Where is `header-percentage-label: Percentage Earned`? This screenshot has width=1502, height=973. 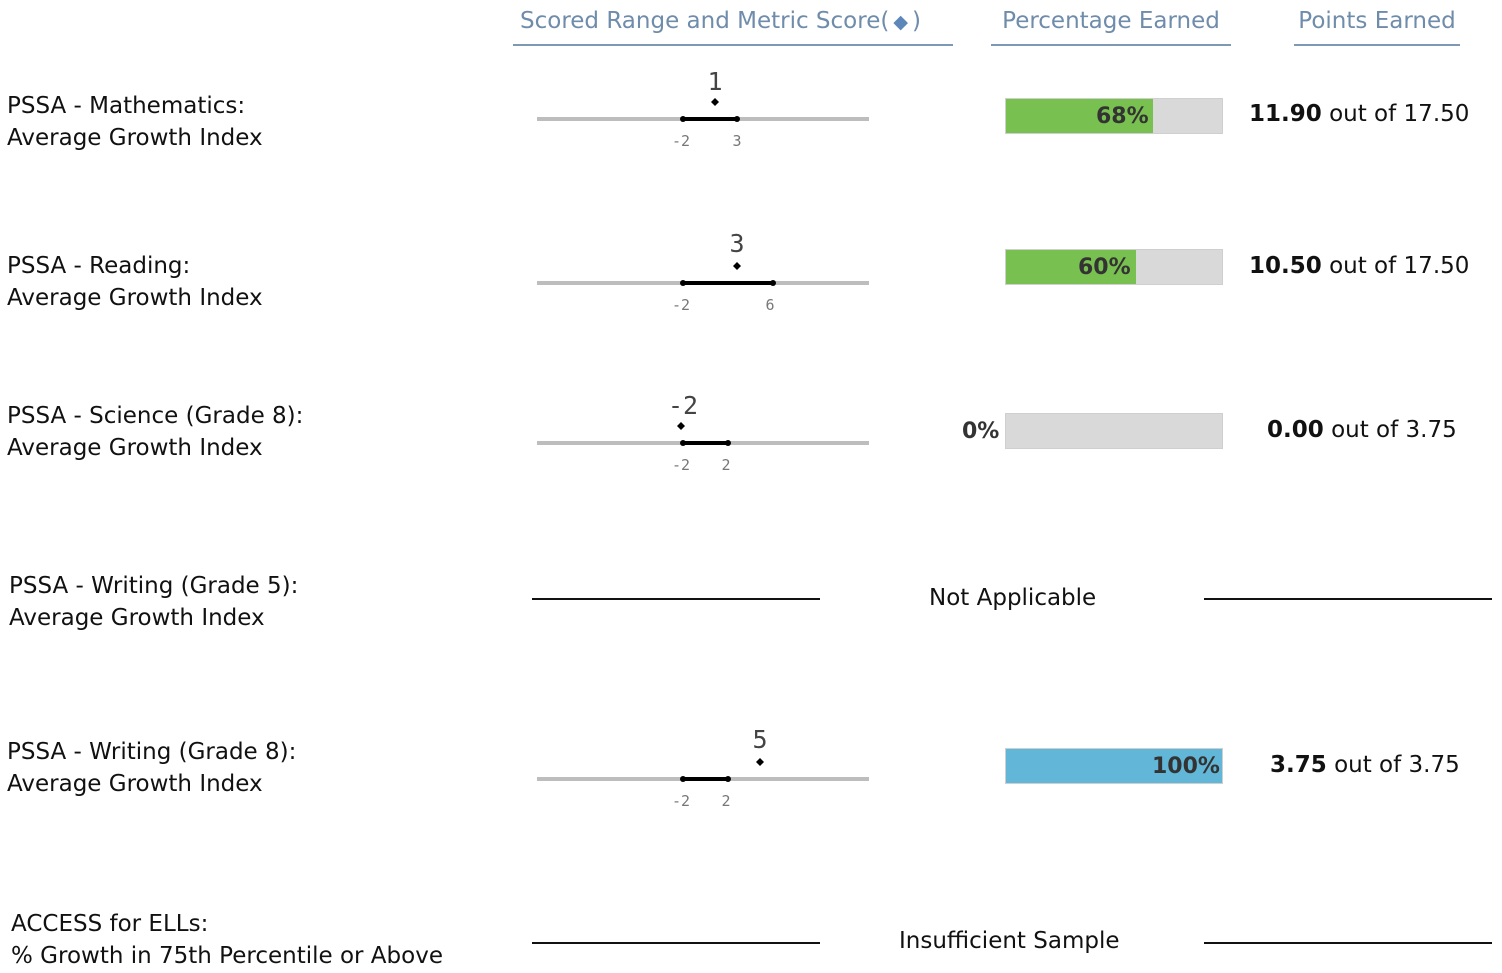
header-percentage-label: Percentage Earned is located at coordinates (1111, 21).